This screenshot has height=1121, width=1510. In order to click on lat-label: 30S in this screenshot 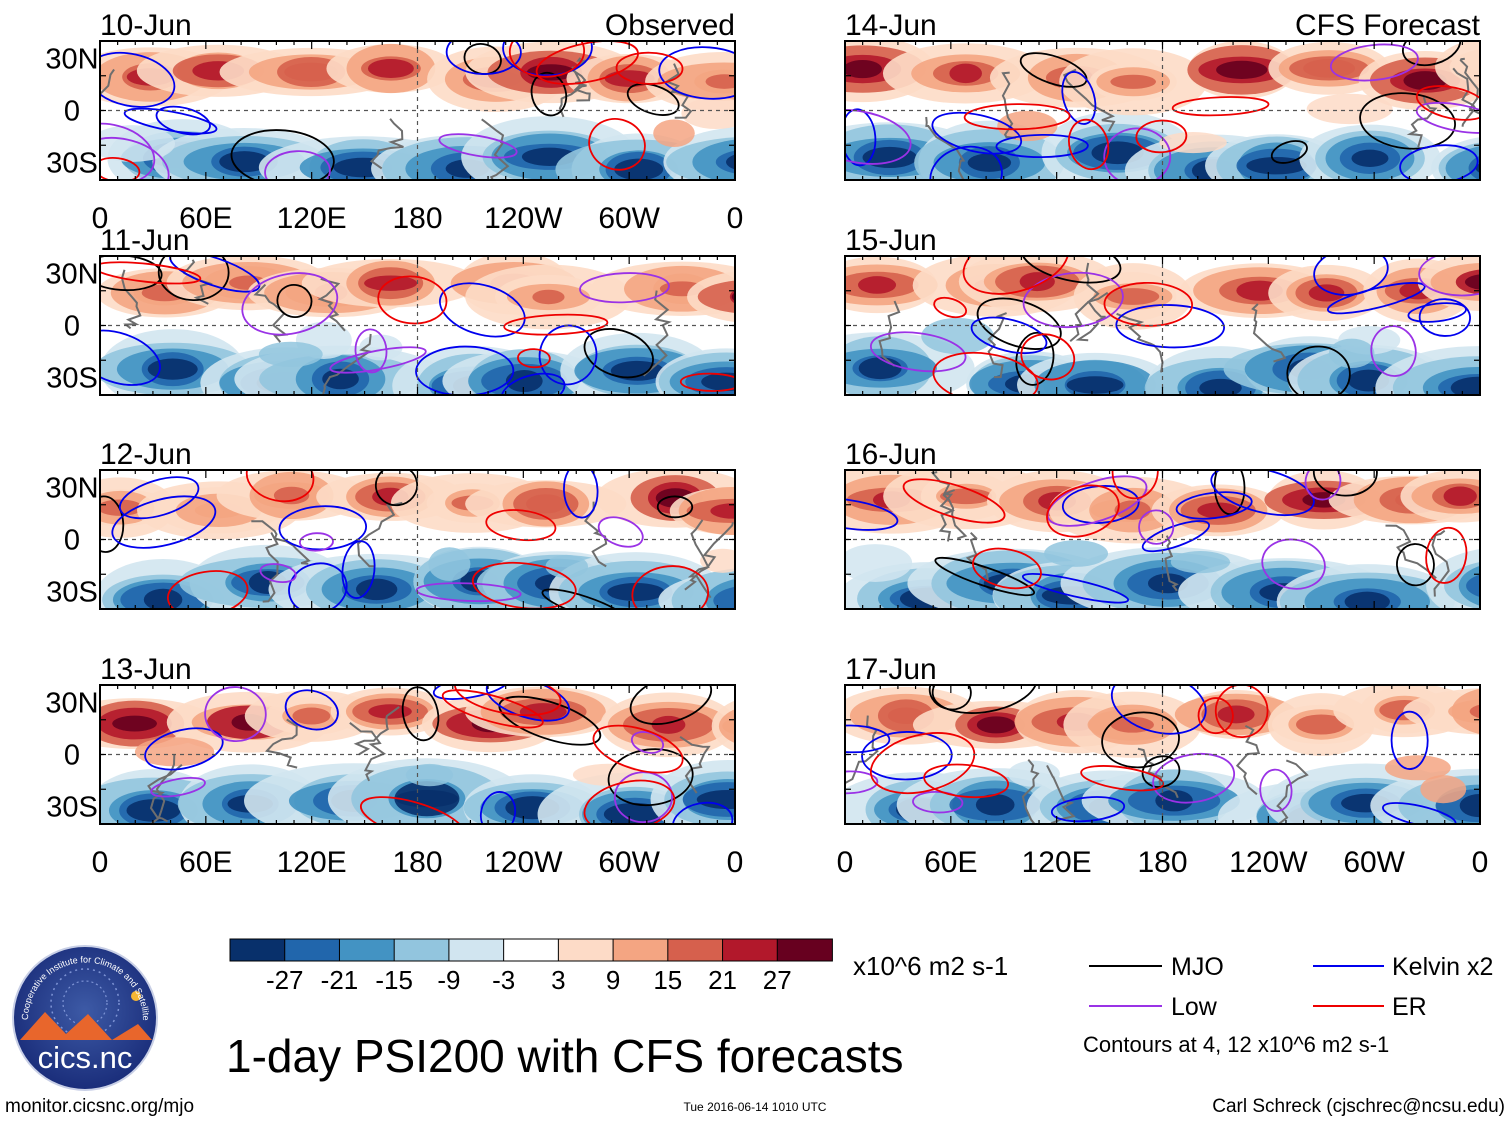, I will do `click(72, 164)`.